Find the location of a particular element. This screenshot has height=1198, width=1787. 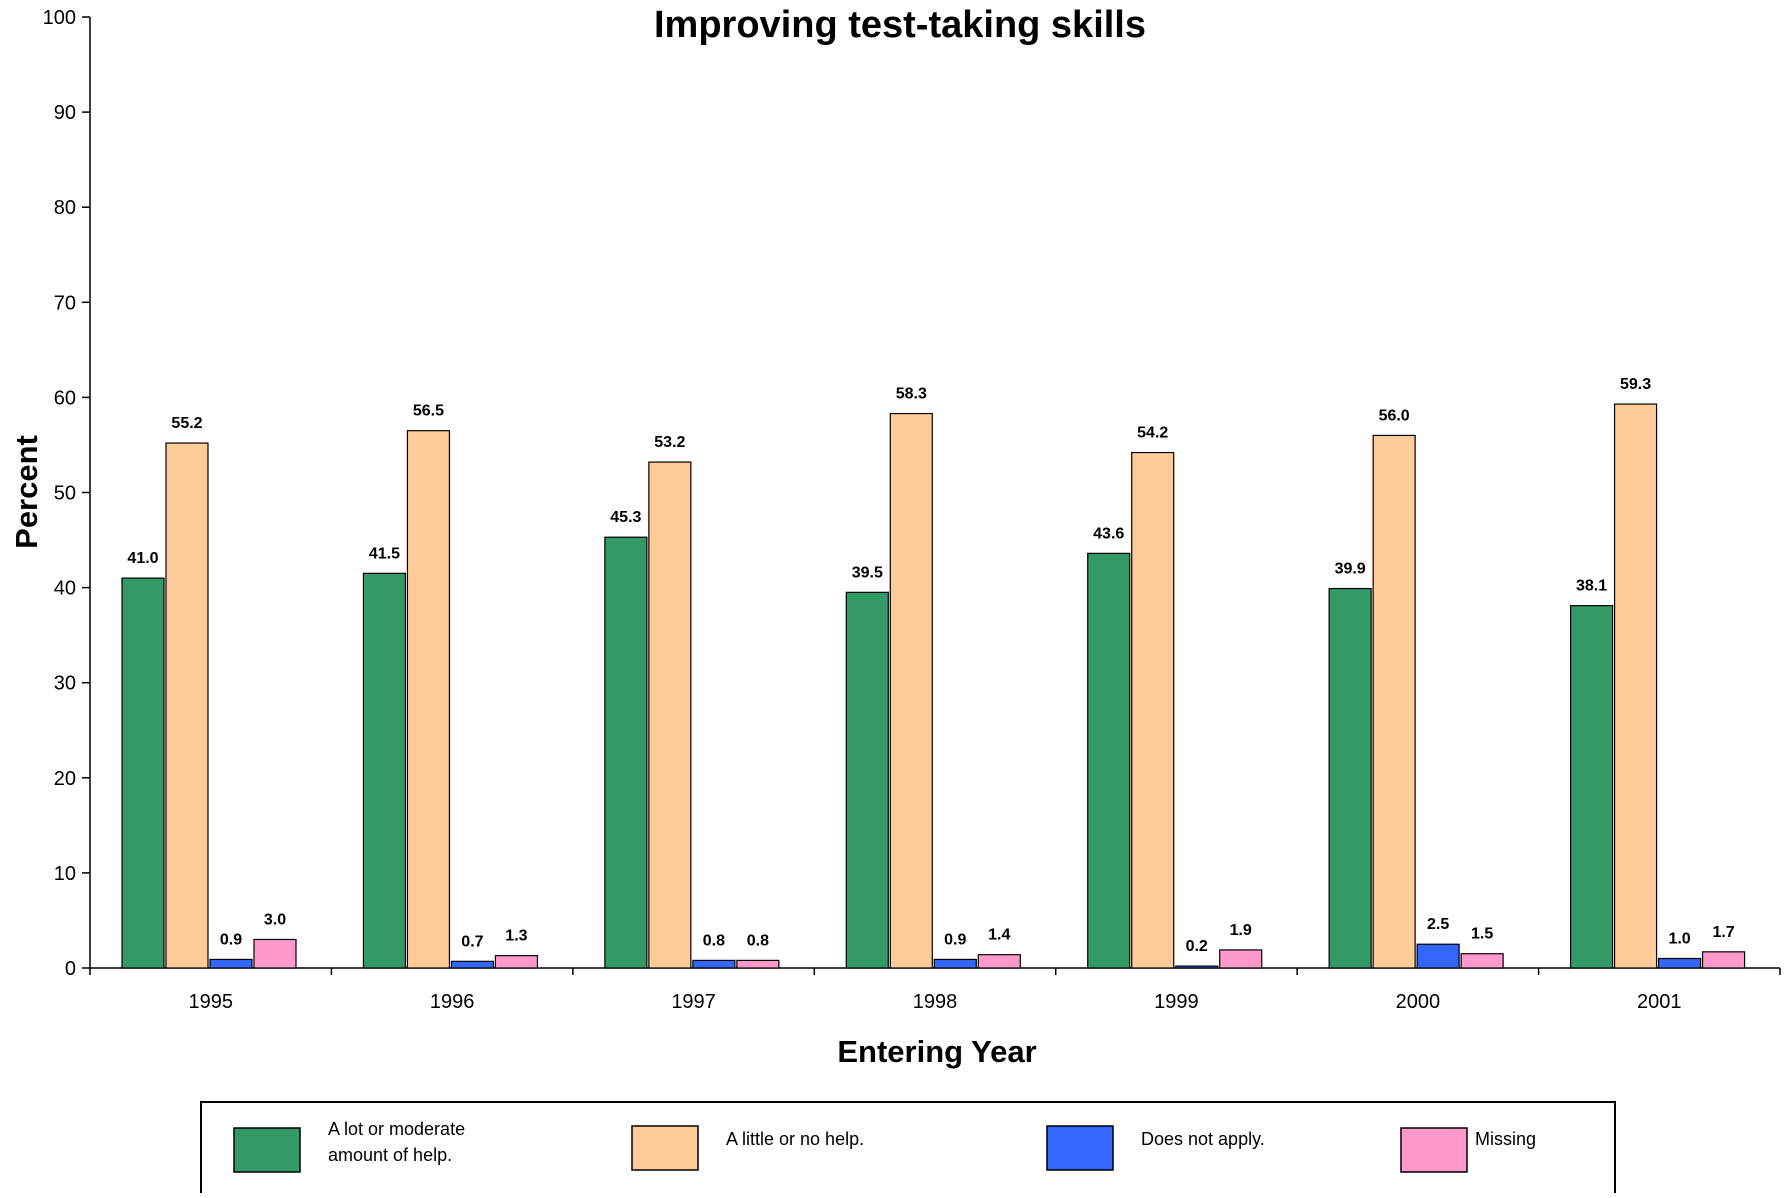

data-label: 55.2 is located at coordinates (186, 423).